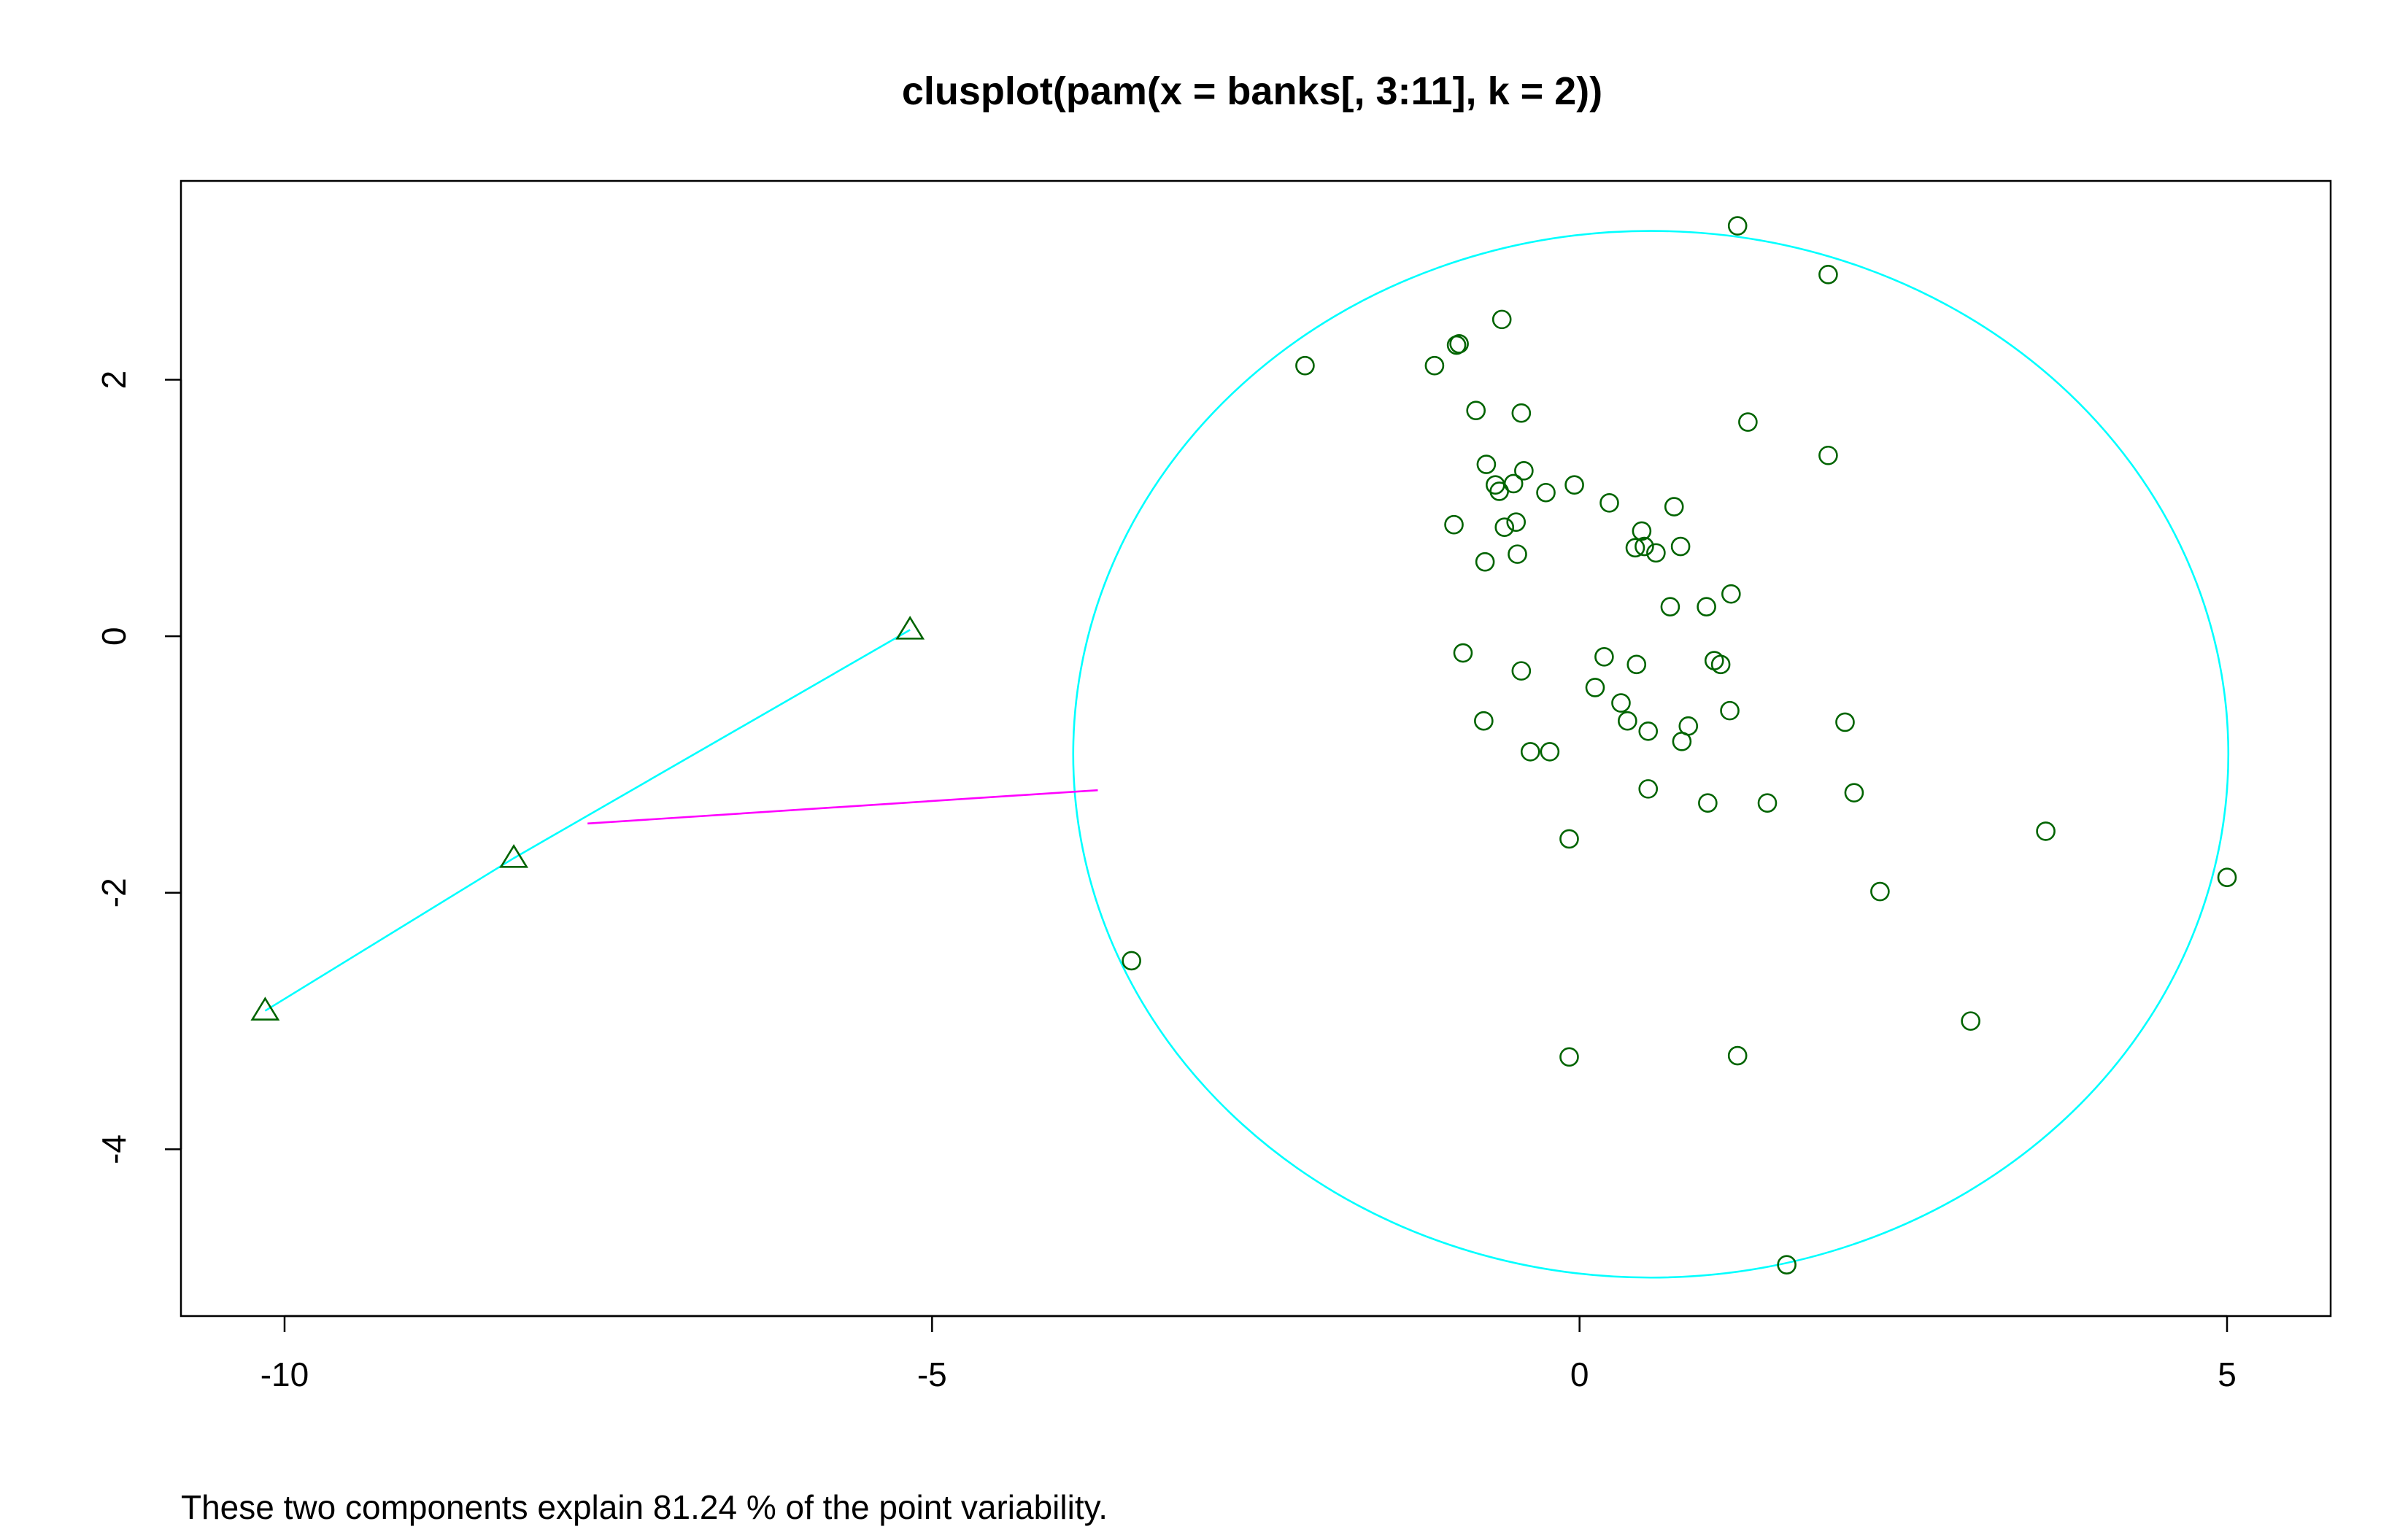  What do you see at coordinates (1579, 1374) in the screenshot?
I see `x-tick-label: 0` at bounding box center [1579, 1374].